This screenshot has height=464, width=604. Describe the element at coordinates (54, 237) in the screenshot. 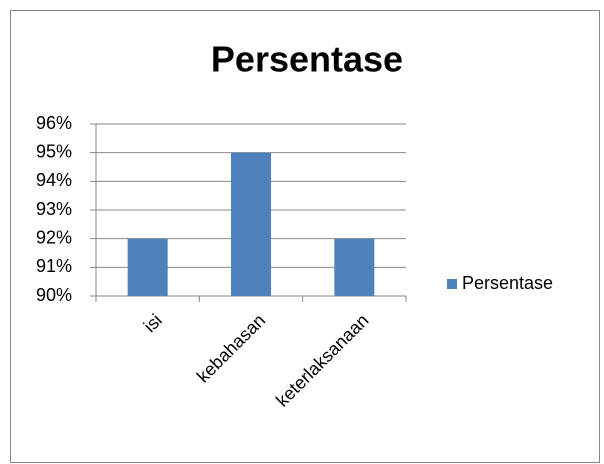

I see `y-tick-label: 92%` at that location.